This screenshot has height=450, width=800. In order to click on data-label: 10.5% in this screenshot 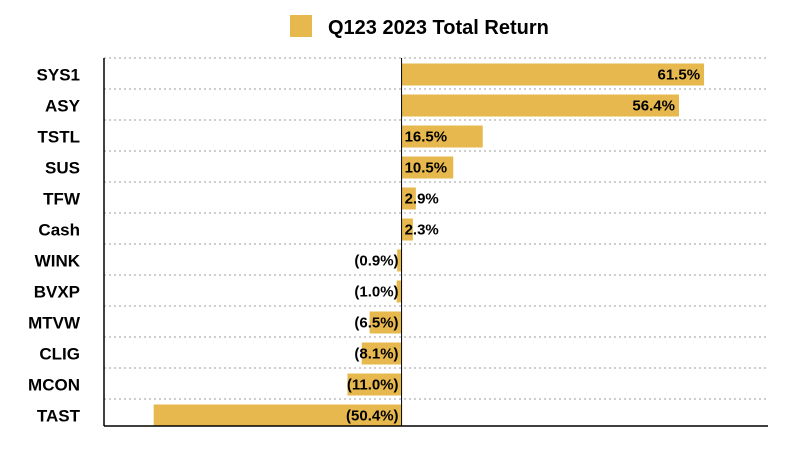, I will do `click(426, 168)`.